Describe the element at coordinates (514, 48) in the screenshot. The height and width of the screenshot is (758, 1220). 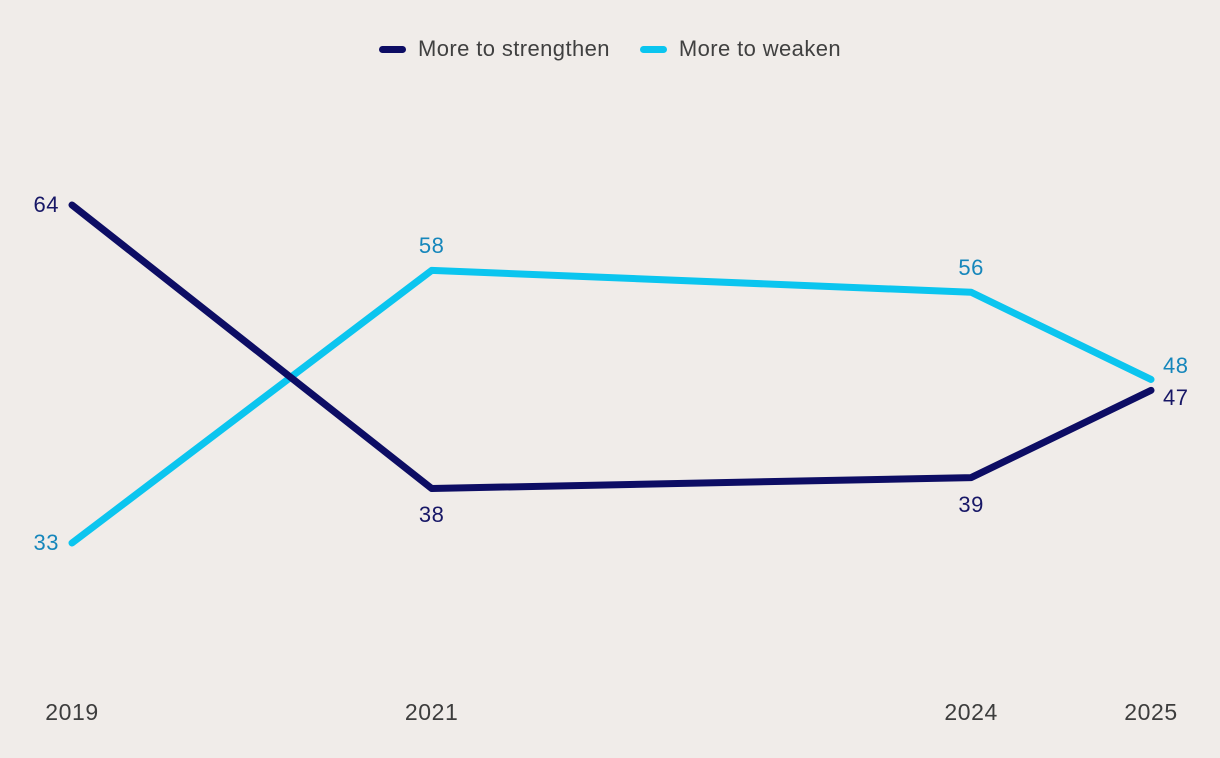
I see `legend-label-more-to-strengthen: More to strengthen` at that location.